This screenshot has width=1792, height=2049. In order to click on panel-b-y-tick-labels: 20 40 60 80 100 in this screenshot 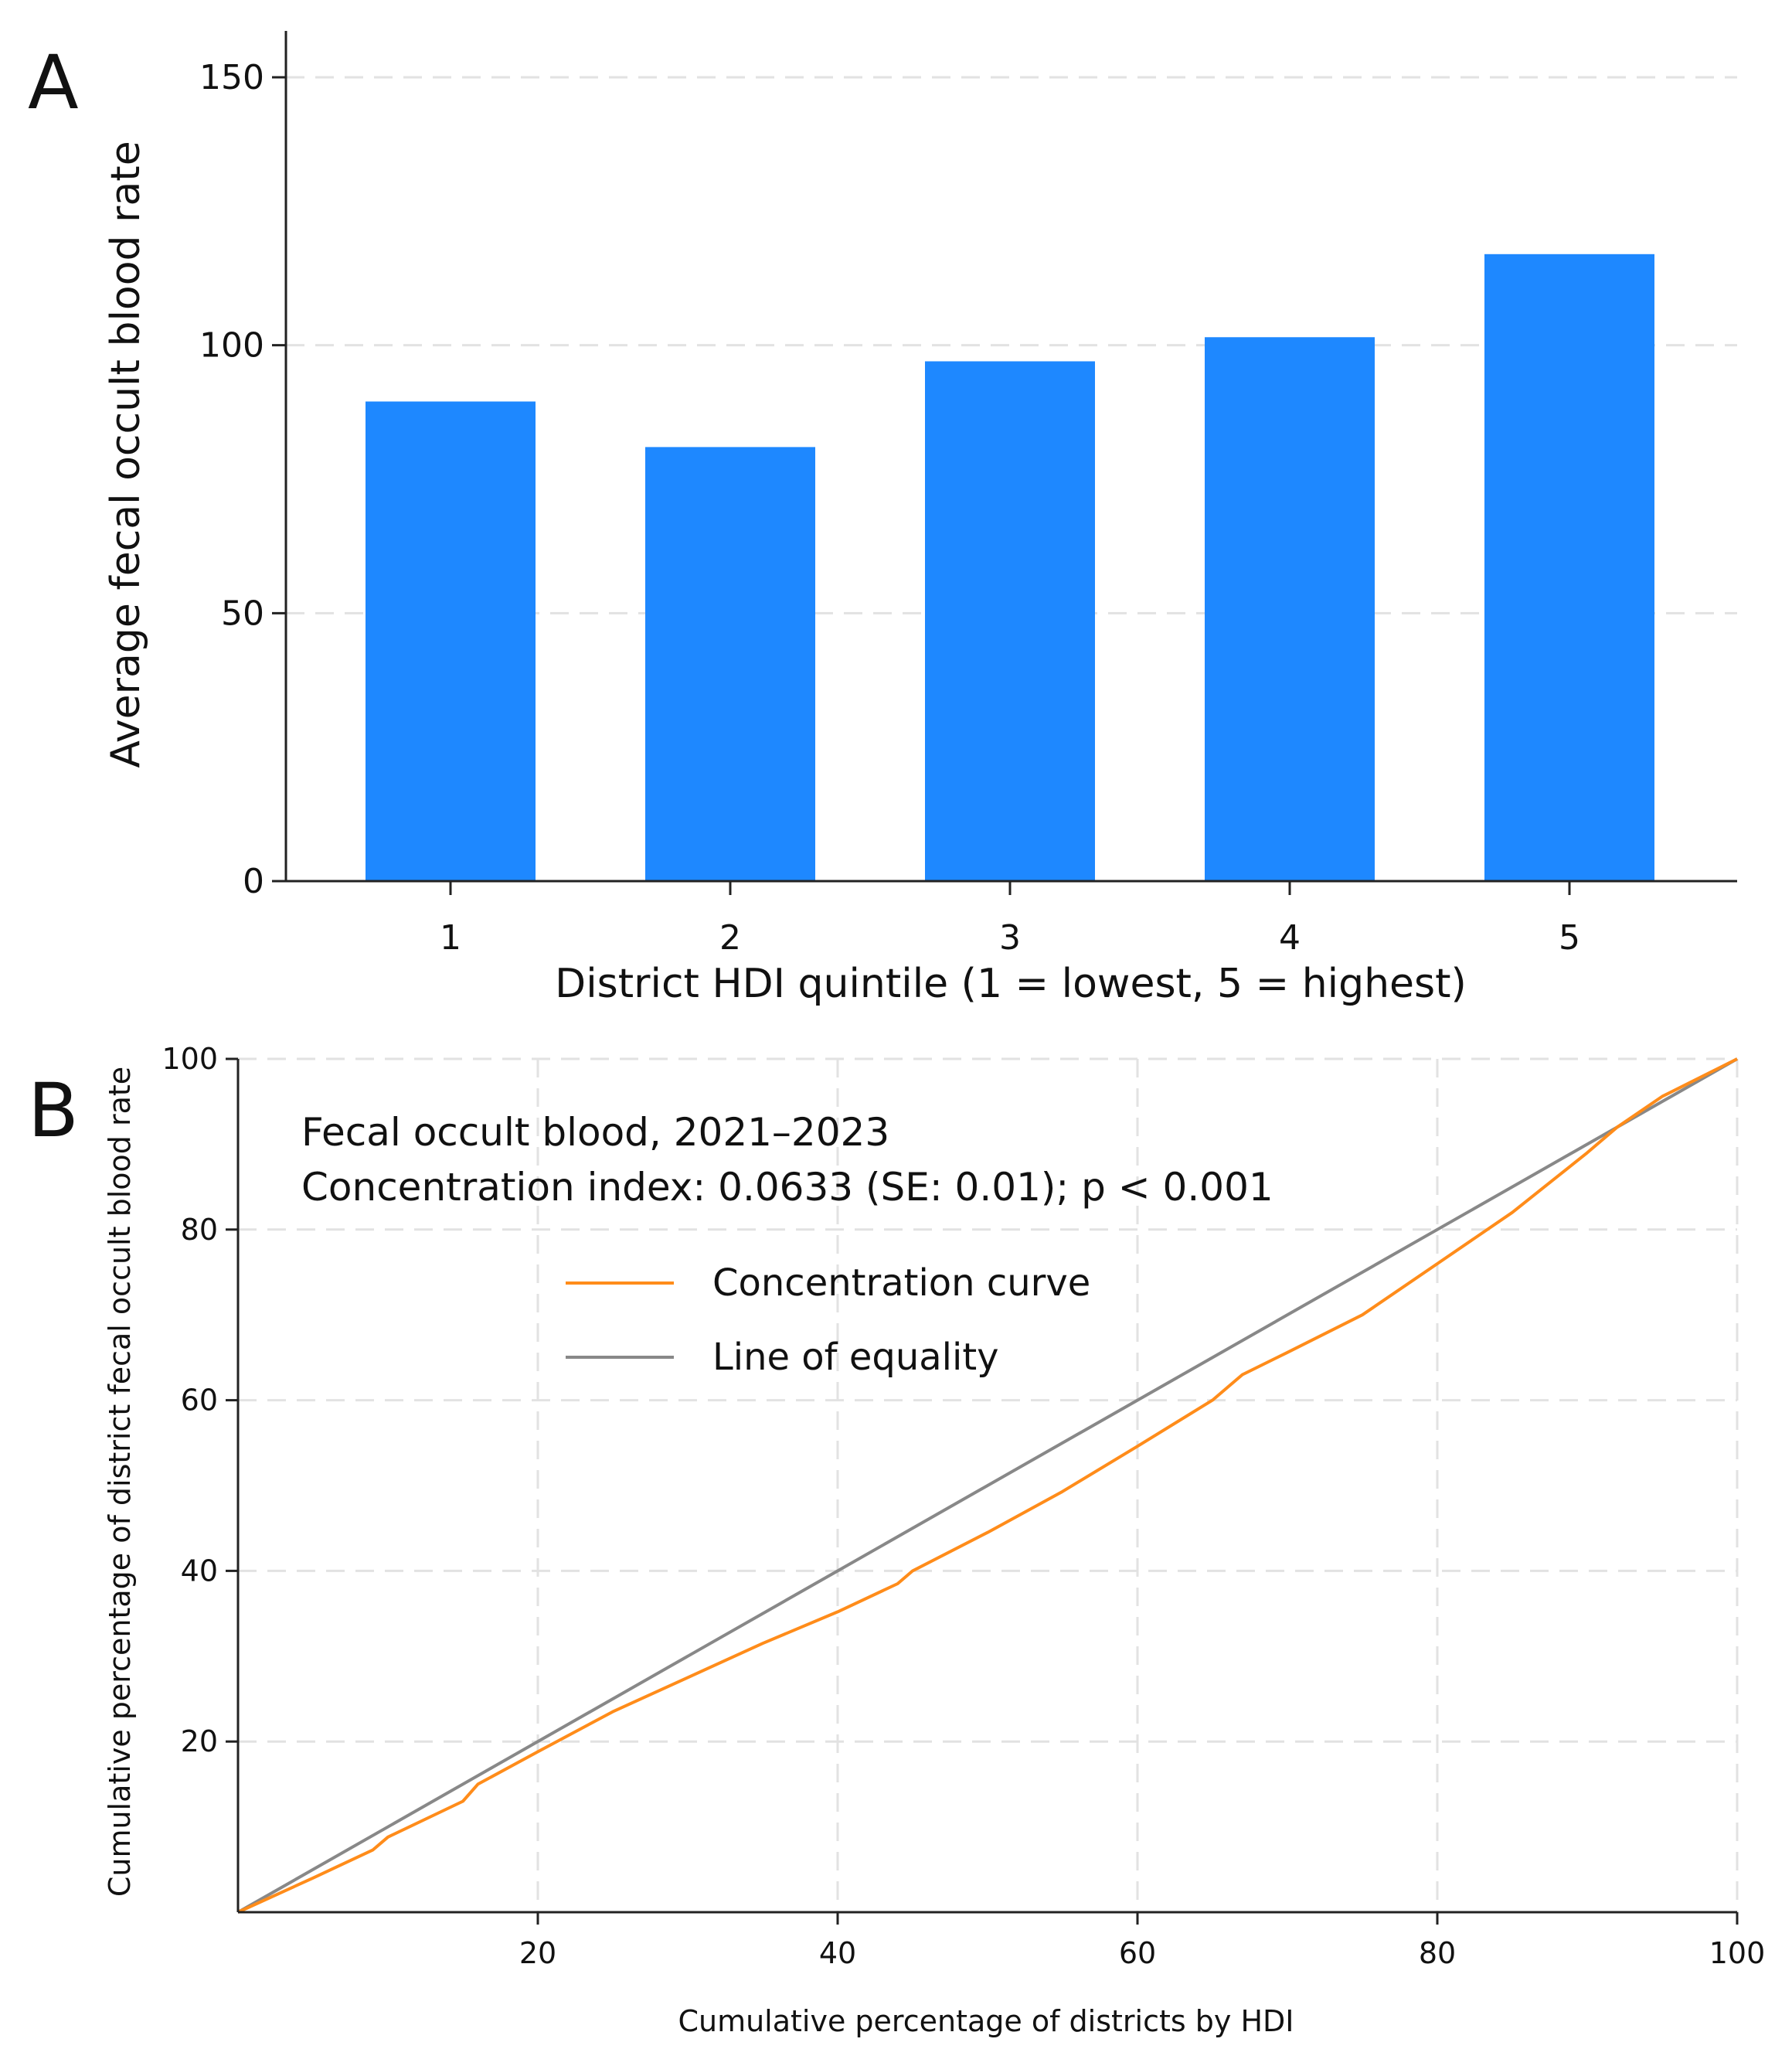, I will do `click(190, 1400)`.